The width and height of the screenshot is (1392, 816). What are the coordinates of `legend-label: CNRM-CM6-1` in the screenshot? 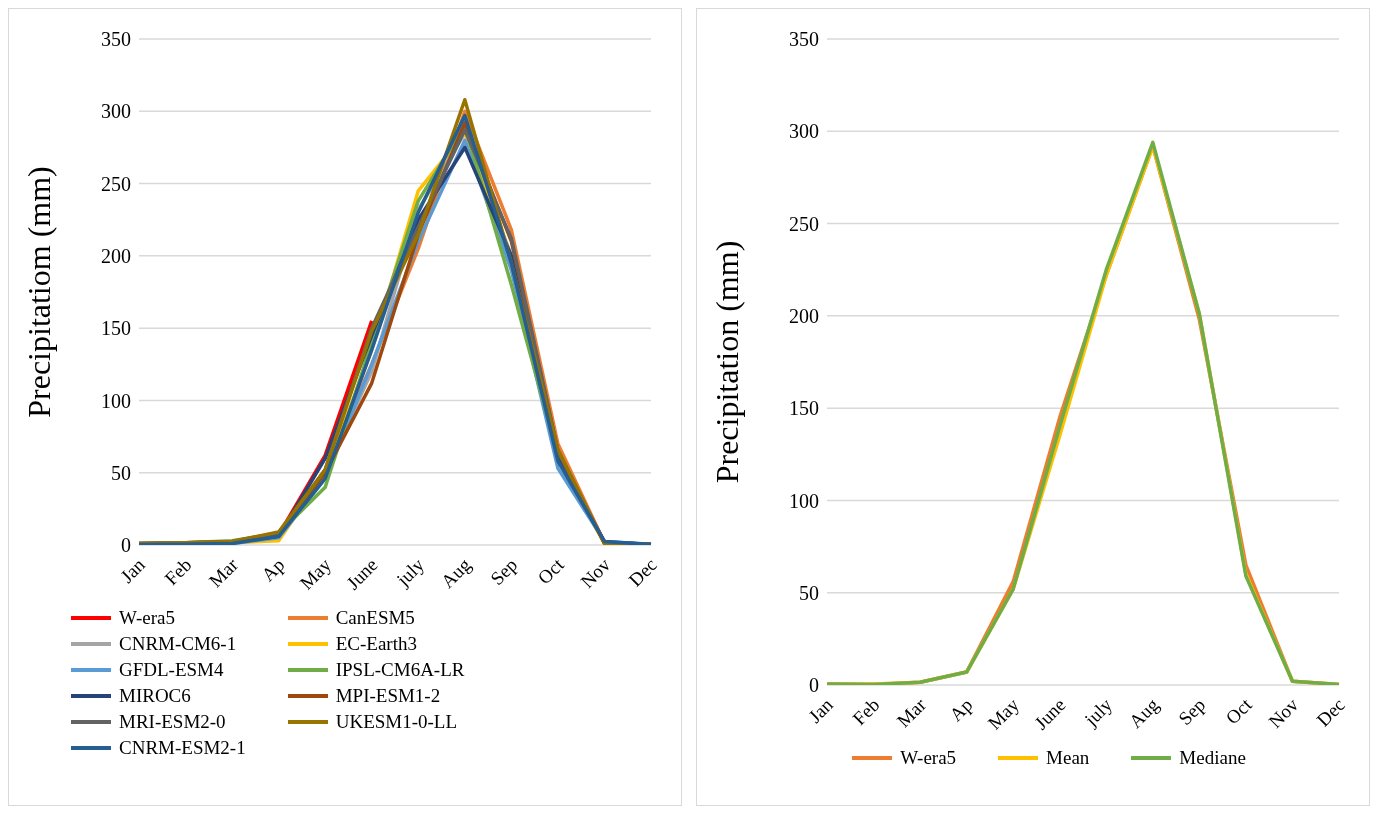 It's located at (178, 644).